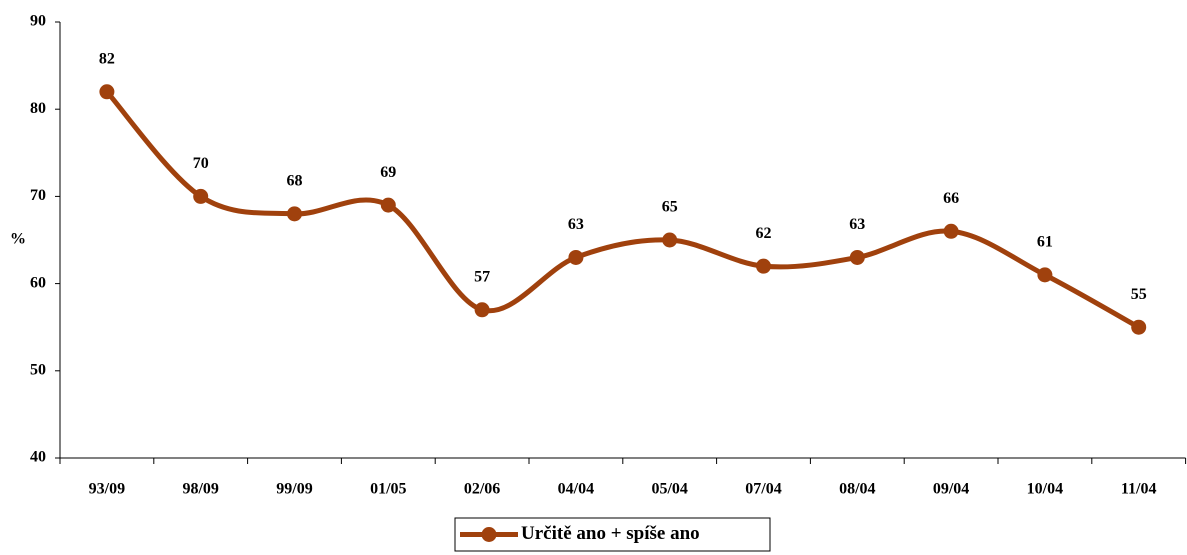  I want to click on x-tick-label: 98/09, so click(200, 489).